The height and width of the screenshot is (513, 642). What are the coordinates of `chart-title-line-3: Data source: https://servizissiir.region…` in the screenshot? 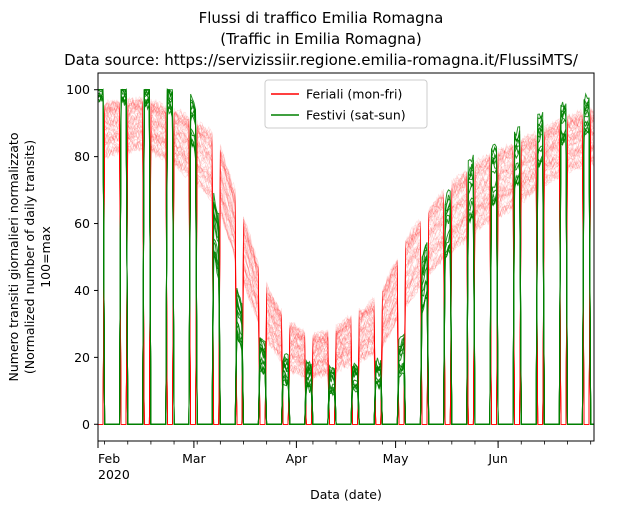 It's located at (321, 60).